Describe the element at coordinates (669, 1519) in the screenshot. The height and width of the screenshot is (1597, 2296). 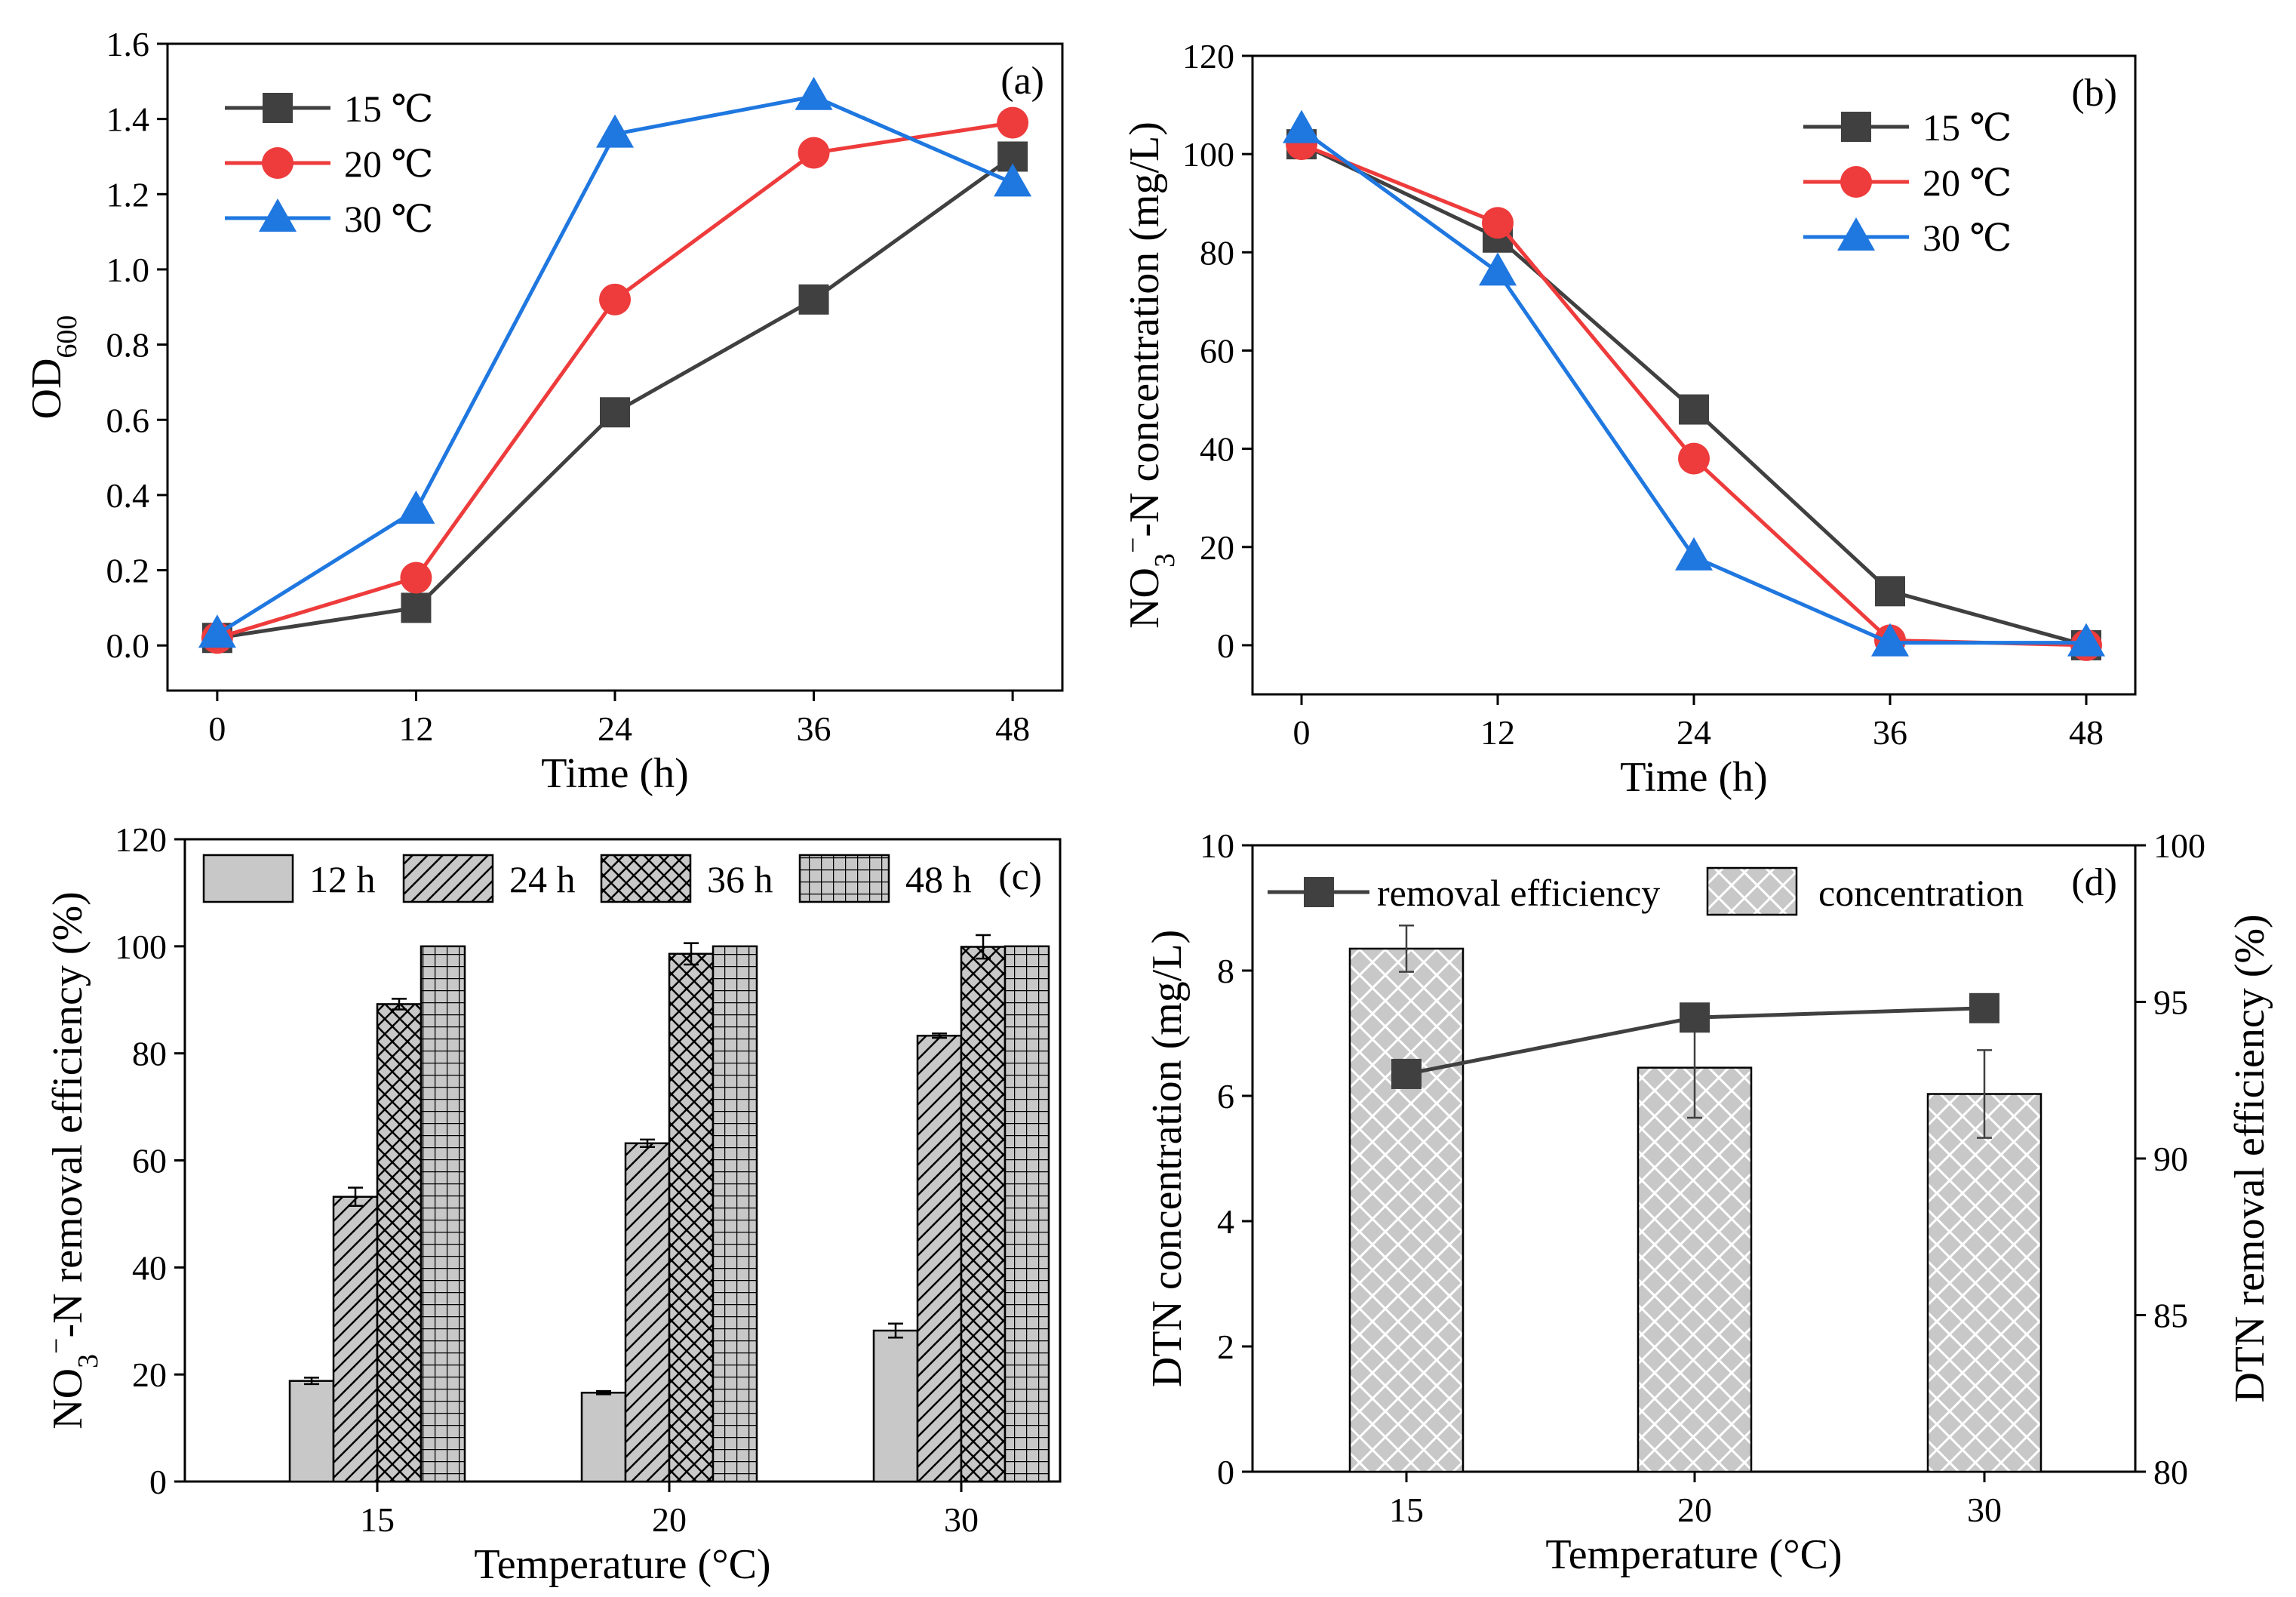
I see `panel-c-x-tick-label: 20` at that location.